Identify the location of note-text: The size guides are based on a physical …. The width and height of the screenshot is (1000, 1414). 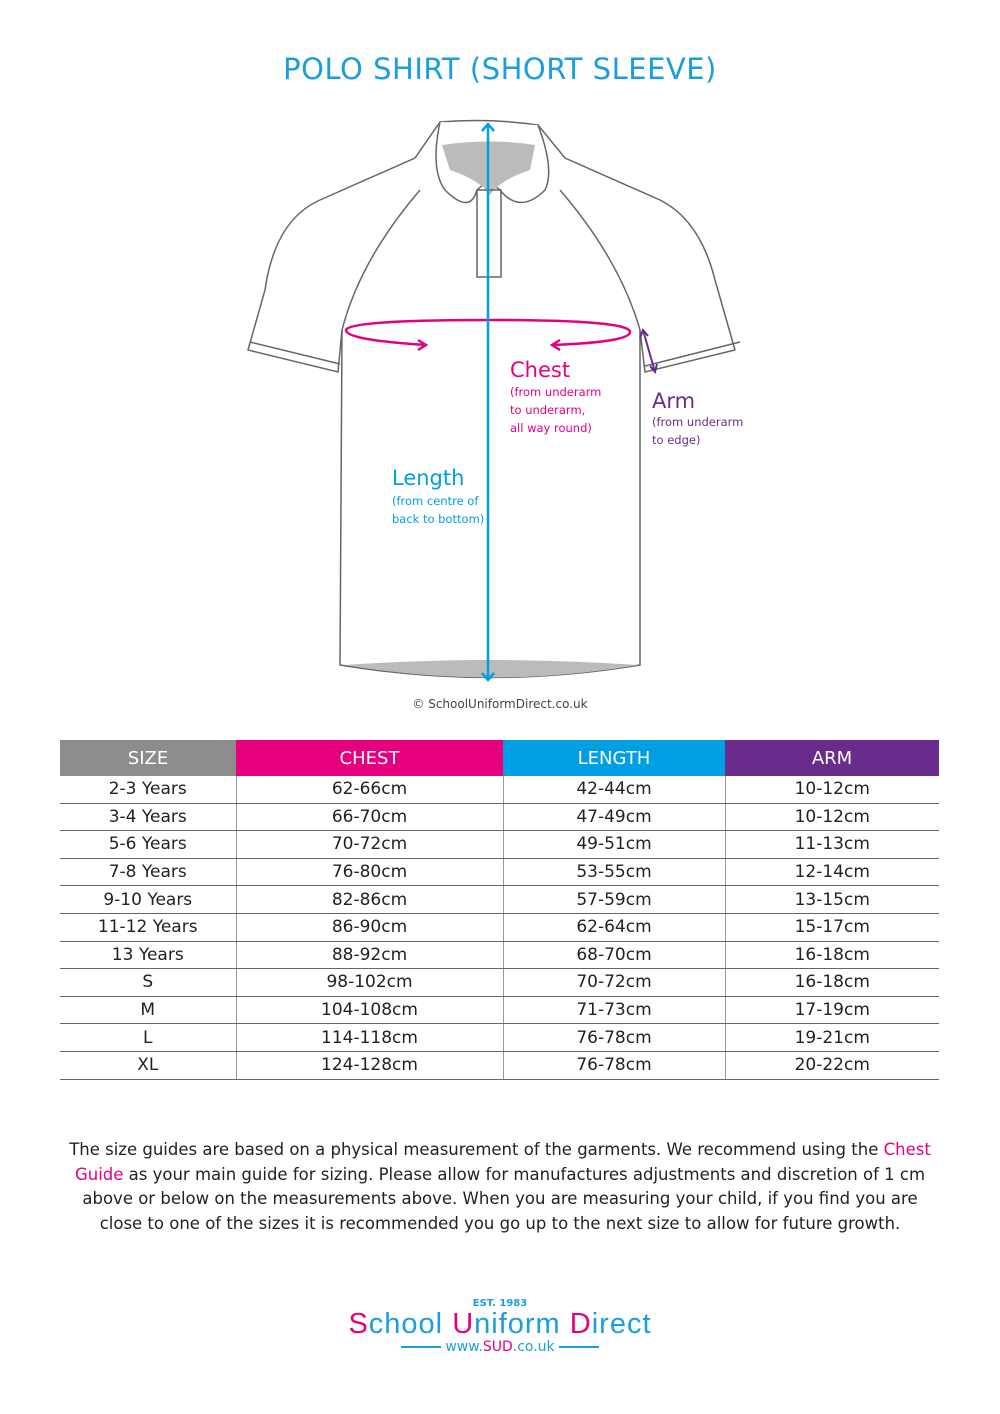
(476, 1149).